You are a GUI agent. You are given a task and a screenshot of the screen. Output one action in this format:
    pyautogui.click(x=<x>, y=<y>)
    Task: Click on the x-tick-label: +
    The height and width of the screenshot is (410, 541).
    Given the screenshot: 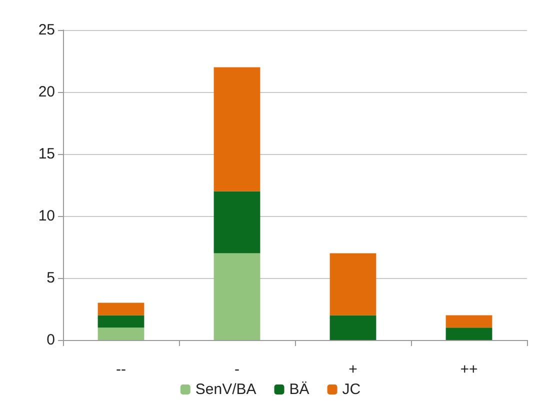 What is the action you would take?
    pyautogui.click(x=353, y=369)
    